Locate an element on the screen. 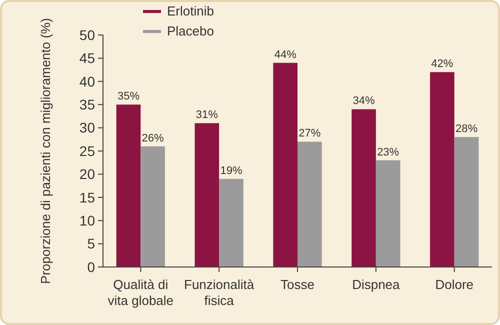 This screenshot has width=500, height=325. y-tick-label: 45 is located at coordinates (87, 58).